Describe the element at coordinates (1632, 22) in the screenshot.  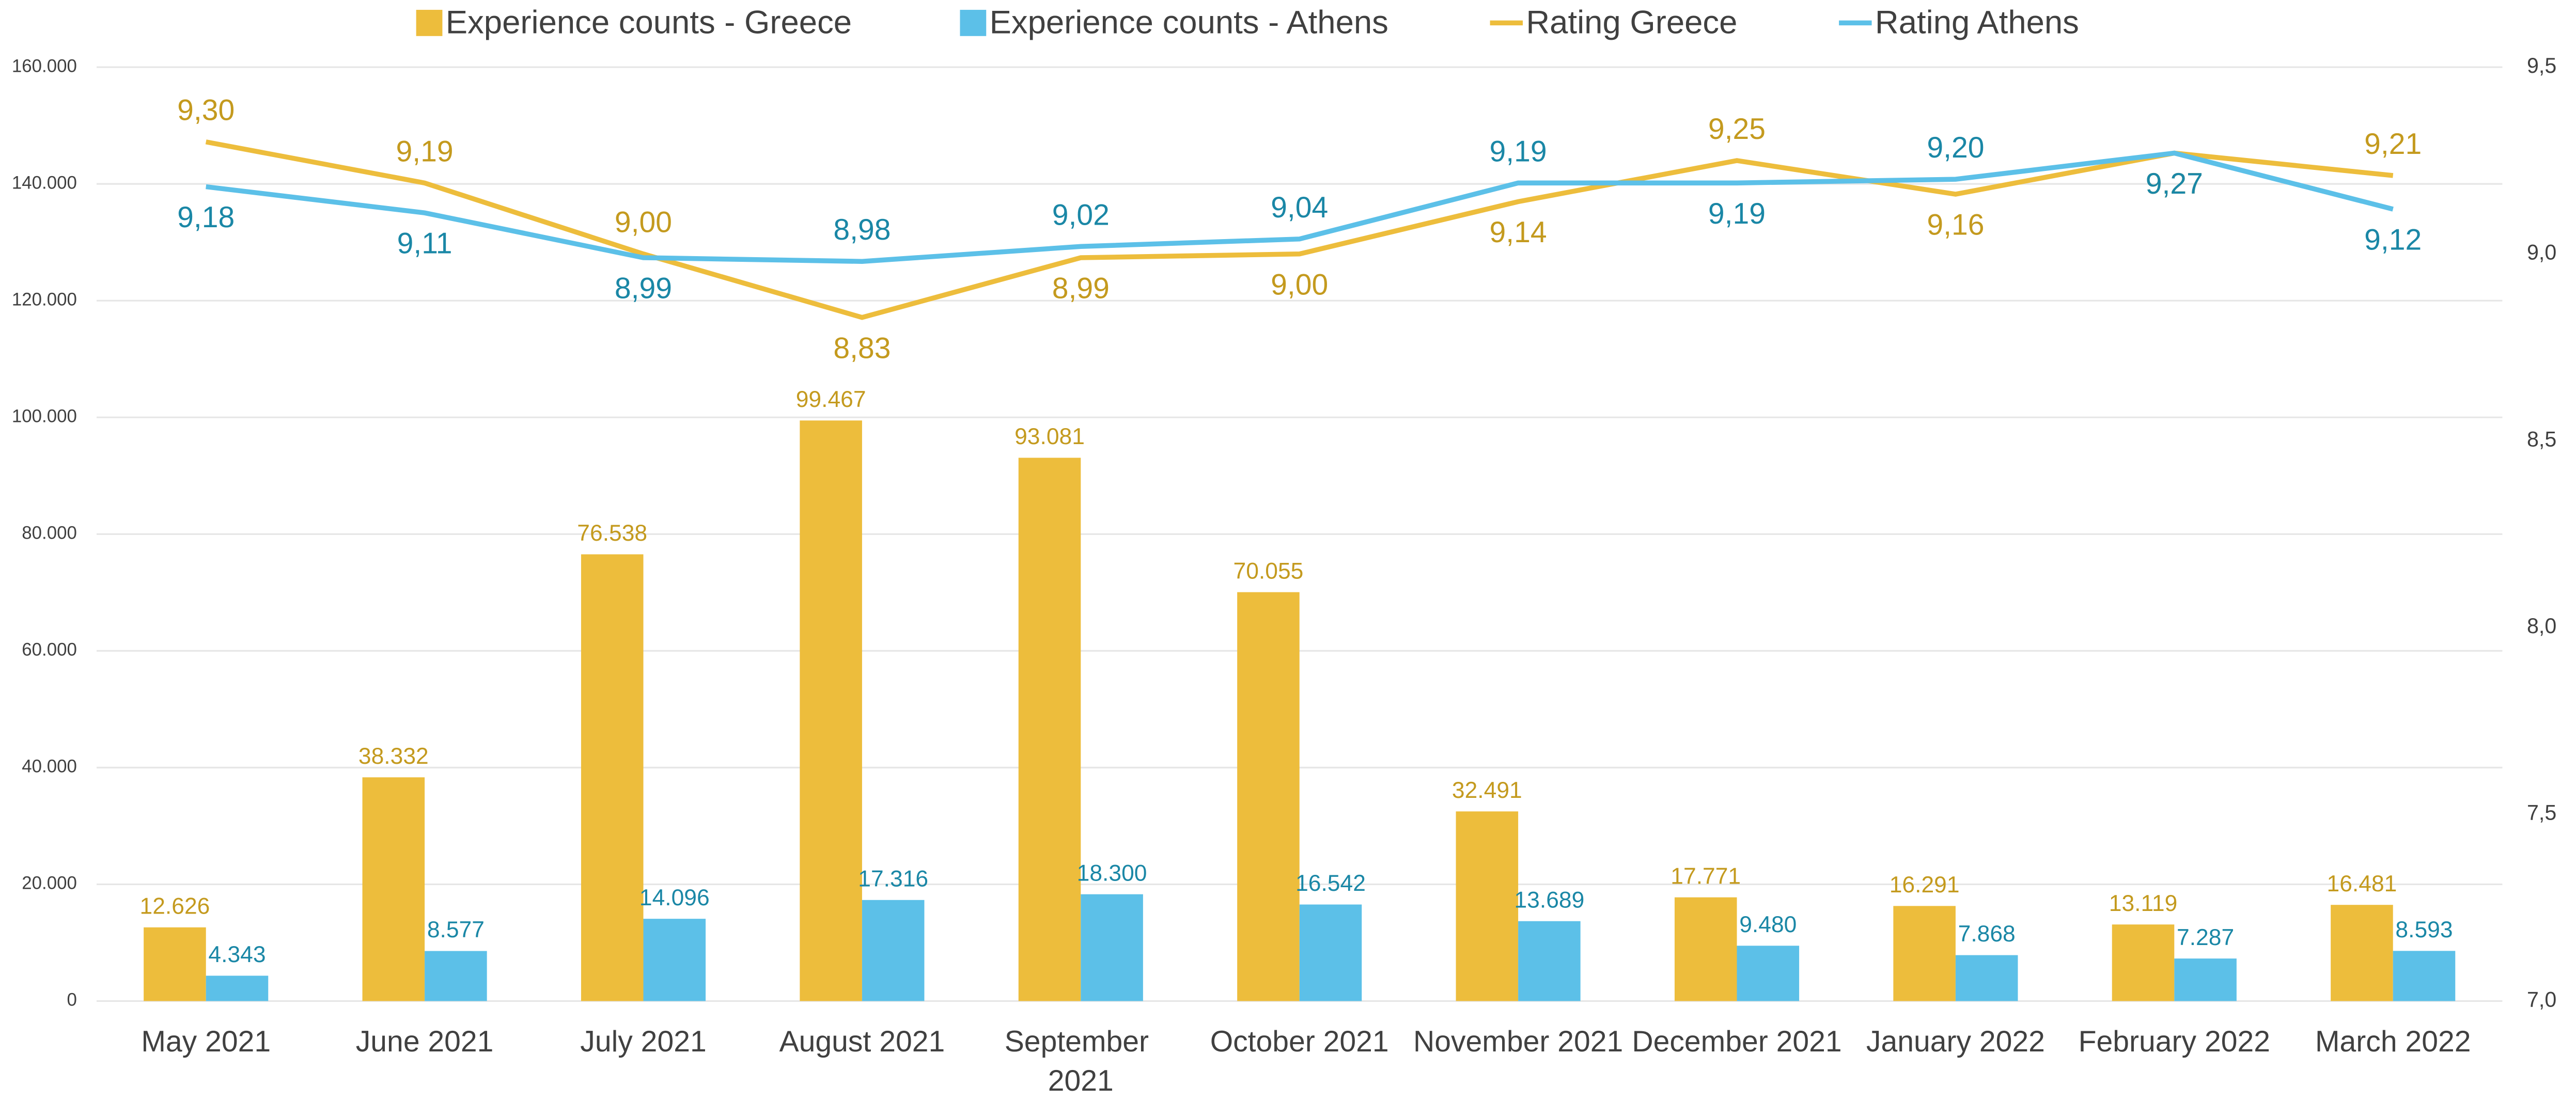
I see `legend-label: Rating Greece` at that location.